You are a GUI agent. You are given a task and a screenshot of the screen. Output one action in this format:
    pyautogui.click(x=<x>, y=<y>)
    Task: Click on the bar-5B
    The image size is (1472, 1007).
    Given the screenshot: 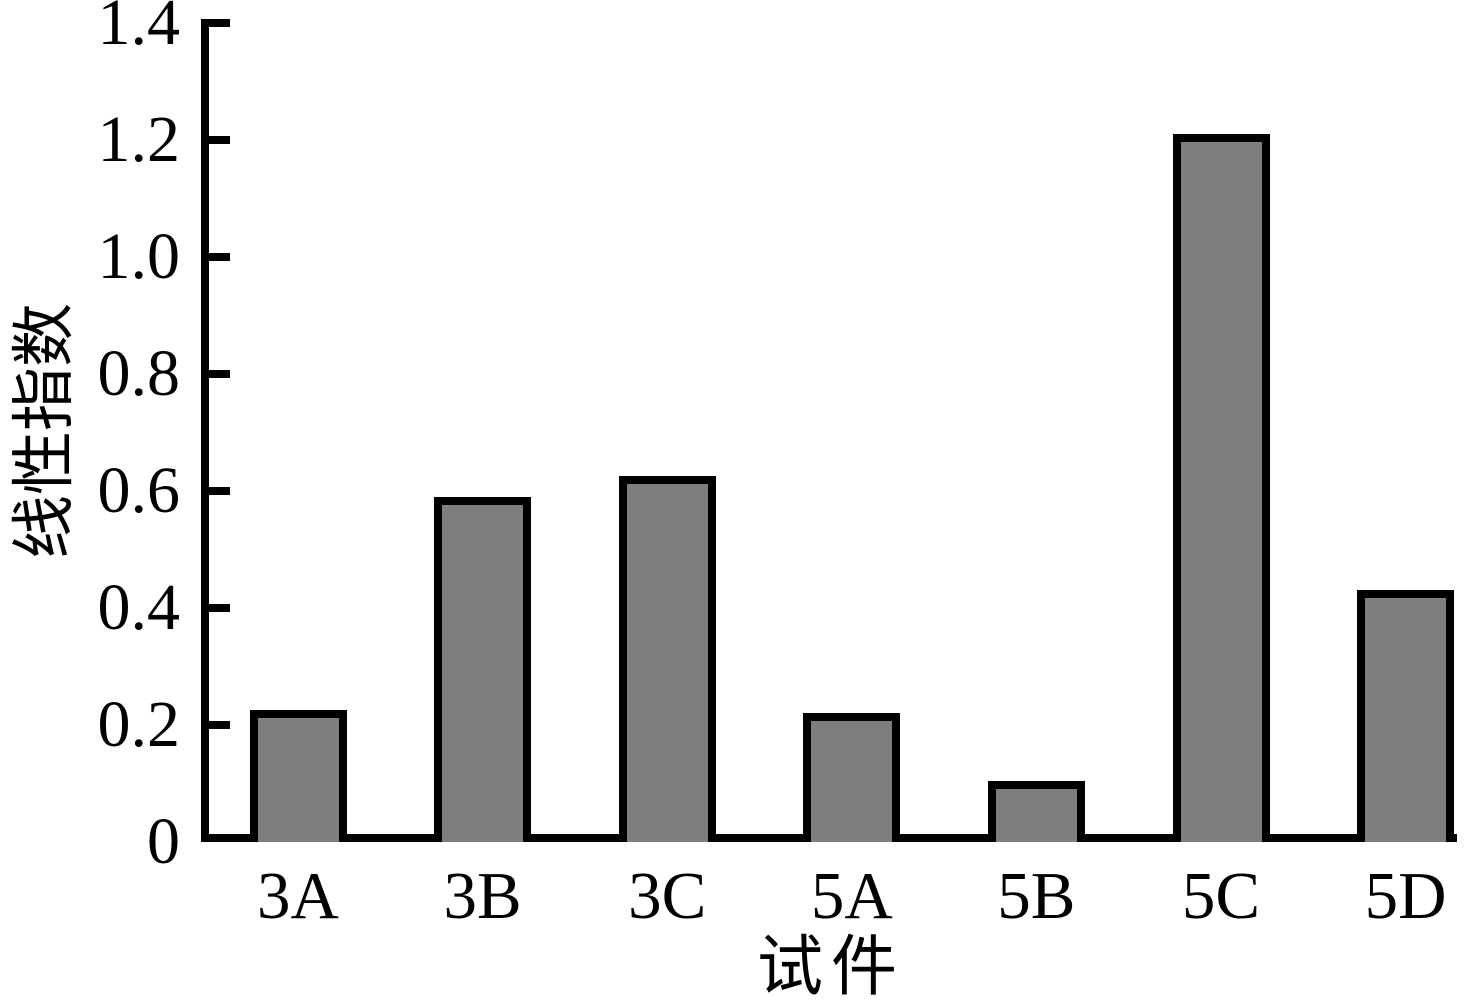 What is the action you would take?
    pyautogui.click(x=1036, y=811)
    